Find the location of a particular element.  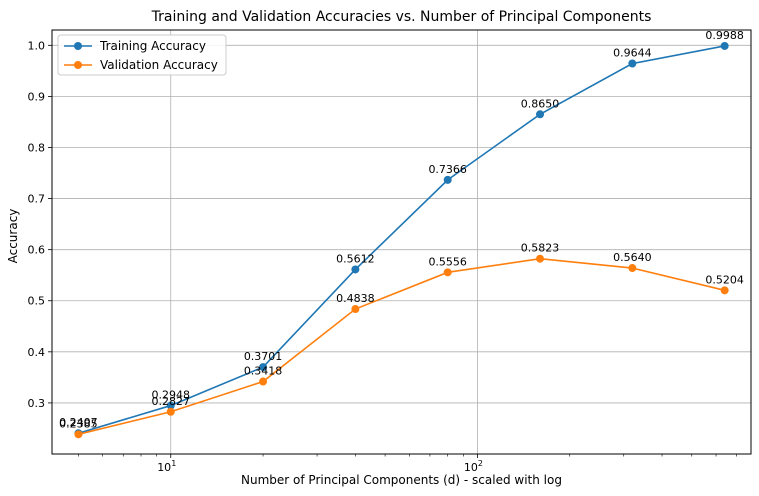

data-label: 0.5612 is located at coordinates (355, 258).